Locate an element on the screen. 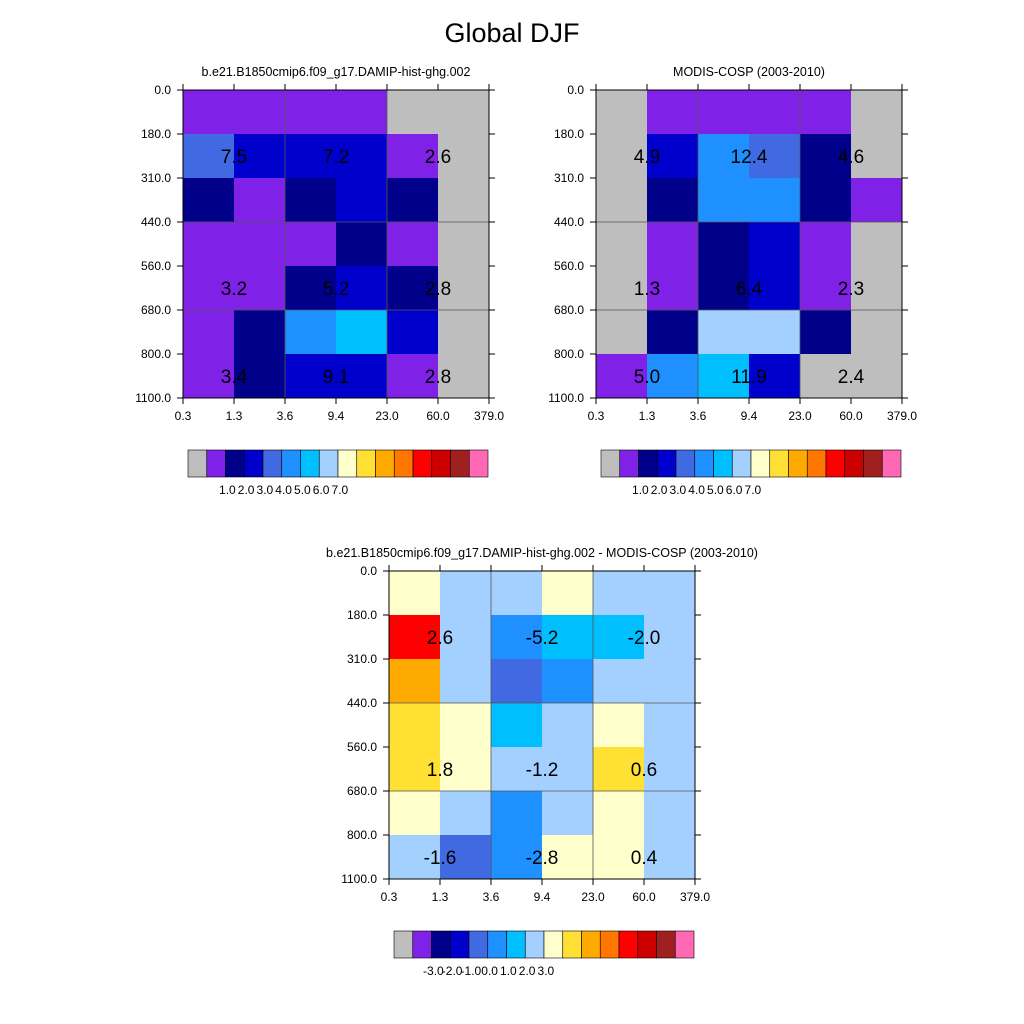 The width and height of the screenshot is (1024, 1024). y-tick-label: 800.0 is located at coordinates (569, 354).